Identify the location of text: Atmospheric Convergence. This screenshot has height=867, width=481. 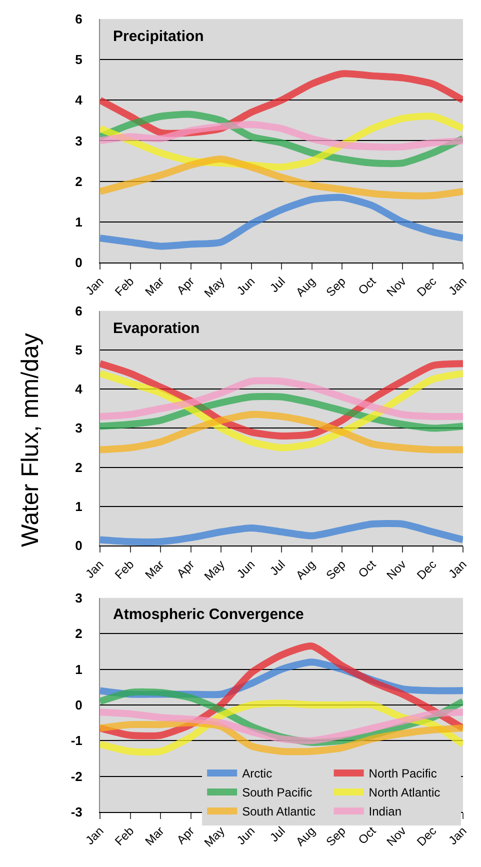
(208, 614).